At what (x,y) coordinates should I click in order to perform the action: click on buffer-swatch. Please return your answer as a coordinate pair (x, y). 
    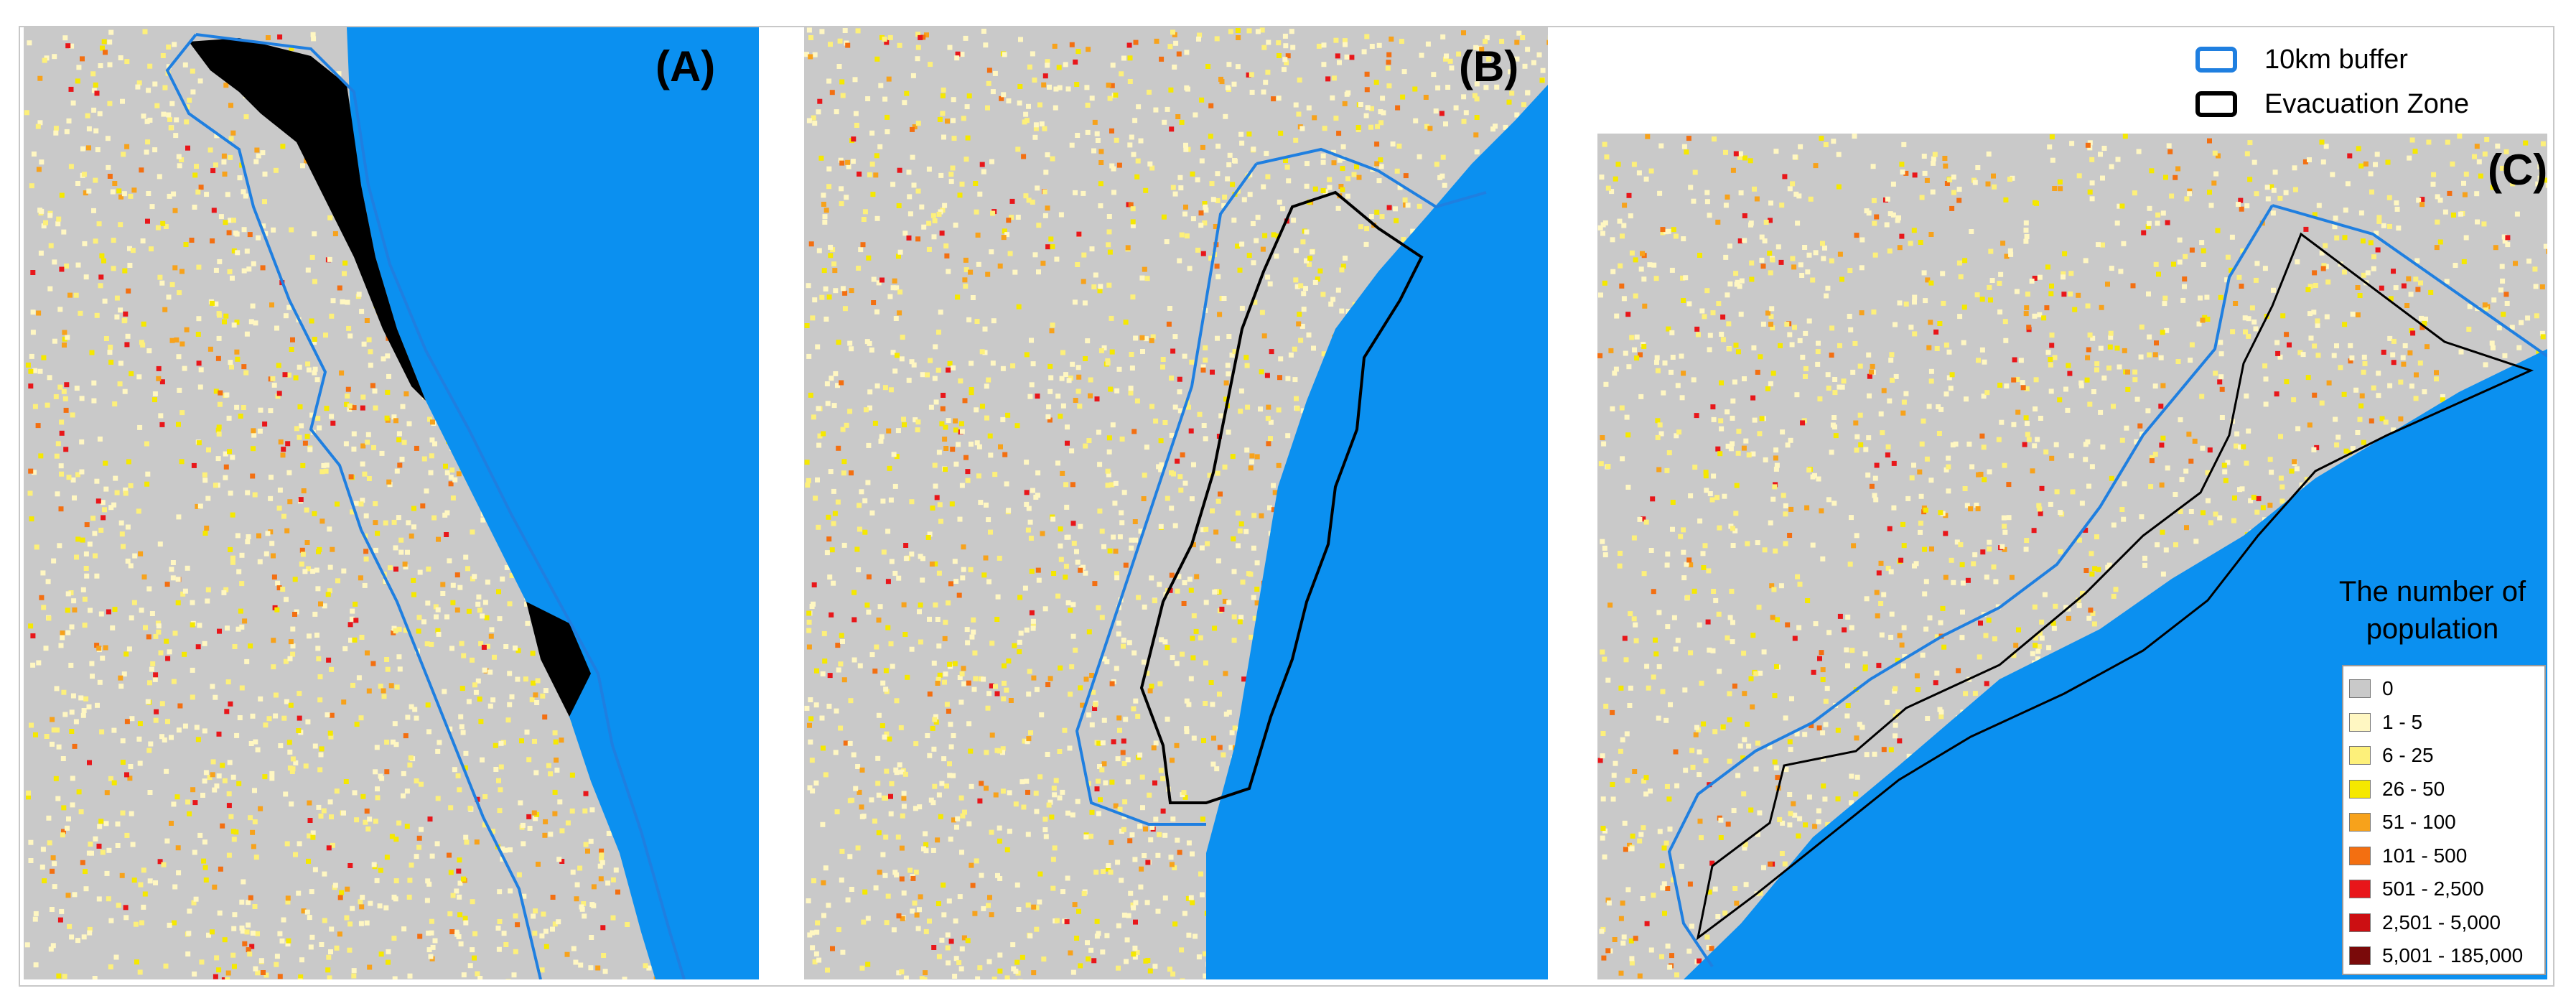
    Looking at the image, I should click on (2216, 60).